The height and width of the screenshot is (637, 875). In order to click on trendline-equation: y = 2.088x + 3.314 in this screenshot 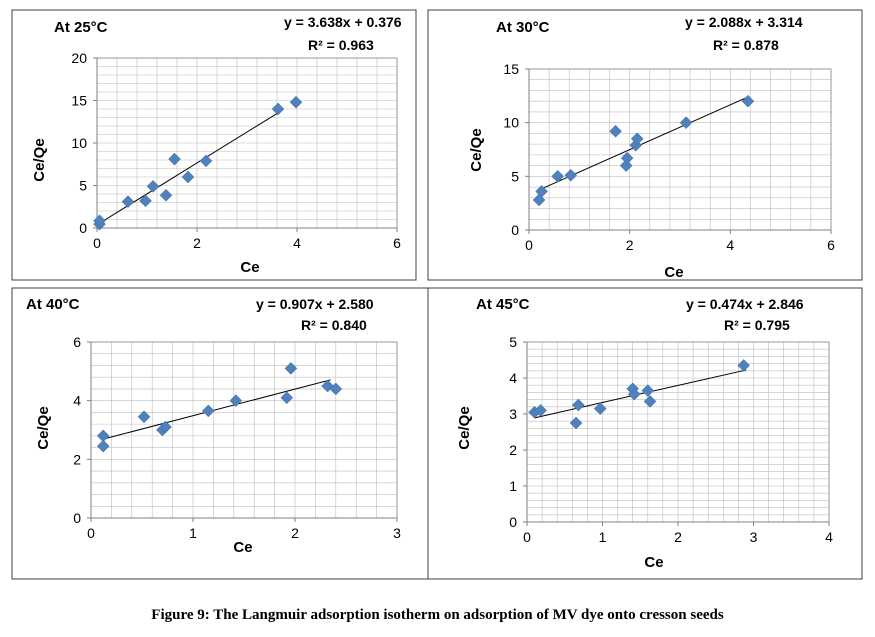, I will do `click(744, 22)`.